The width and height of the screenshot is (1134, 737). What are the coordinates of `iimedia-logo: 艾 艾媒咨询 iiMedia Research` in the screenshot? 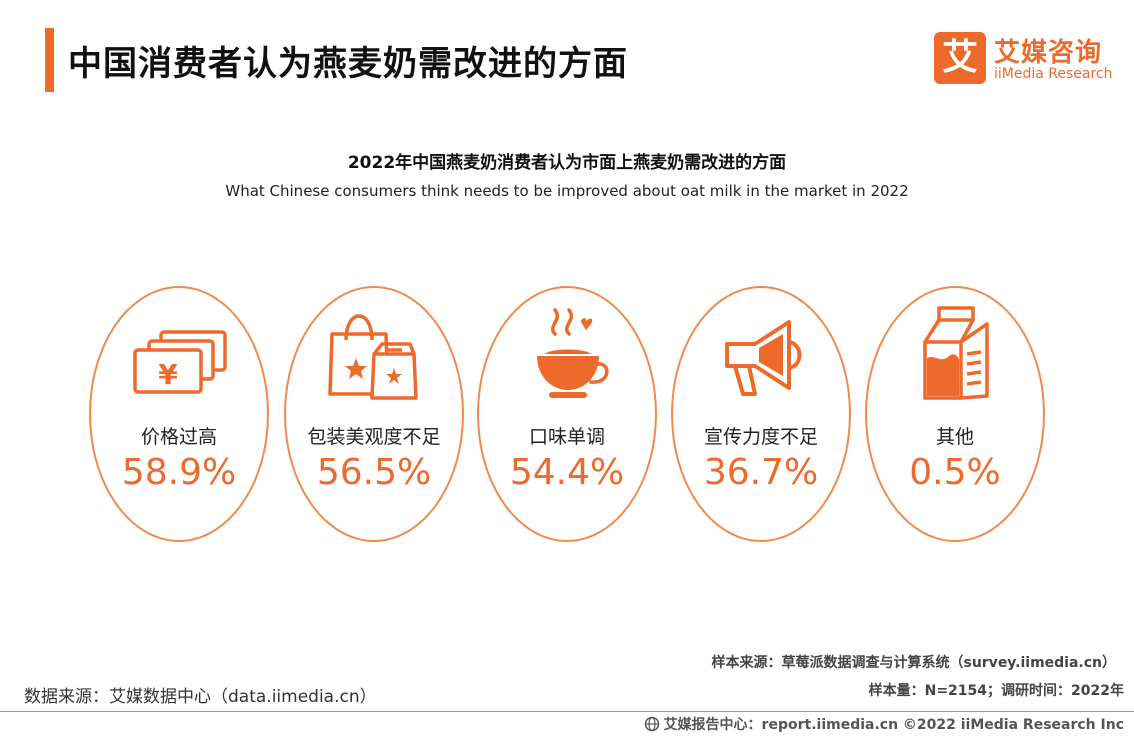 It's located at (1024, 59).